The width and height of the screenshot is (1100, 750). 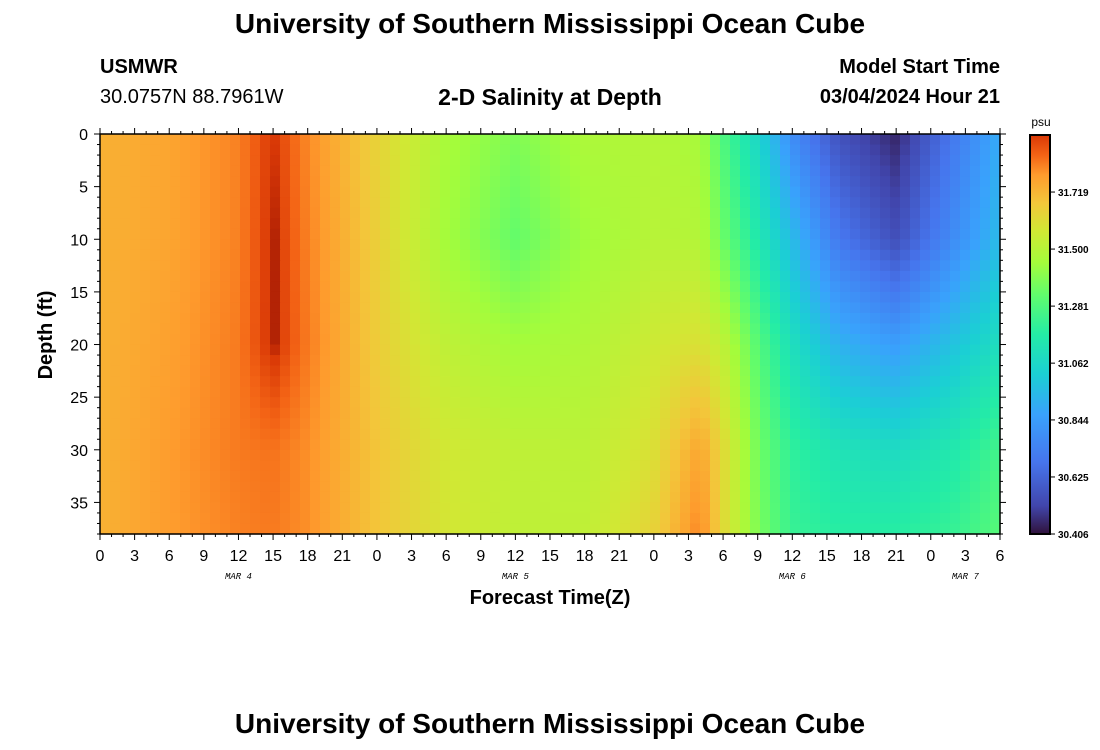 What do you see at coordinates (919, 67) in the screenshot?
I see `model-start-label: Model Start Time` at bounding box center [919, 67].